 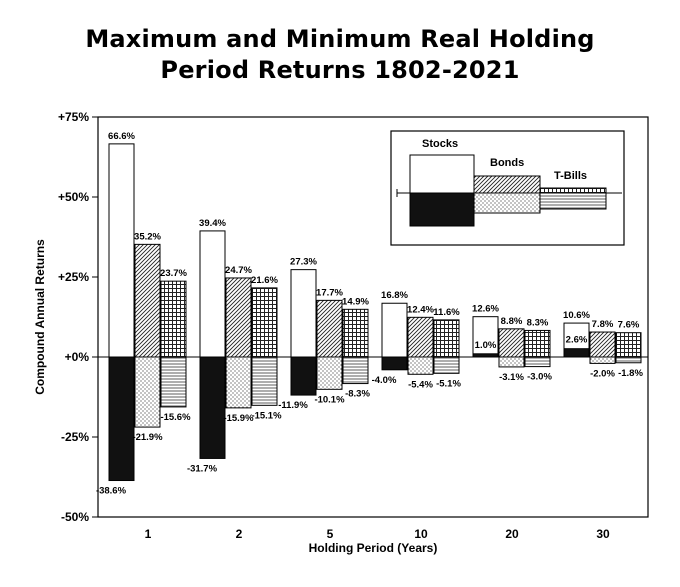 I want to click on data-label-bonds-min: -2.0%, so click(x=602, y=373).